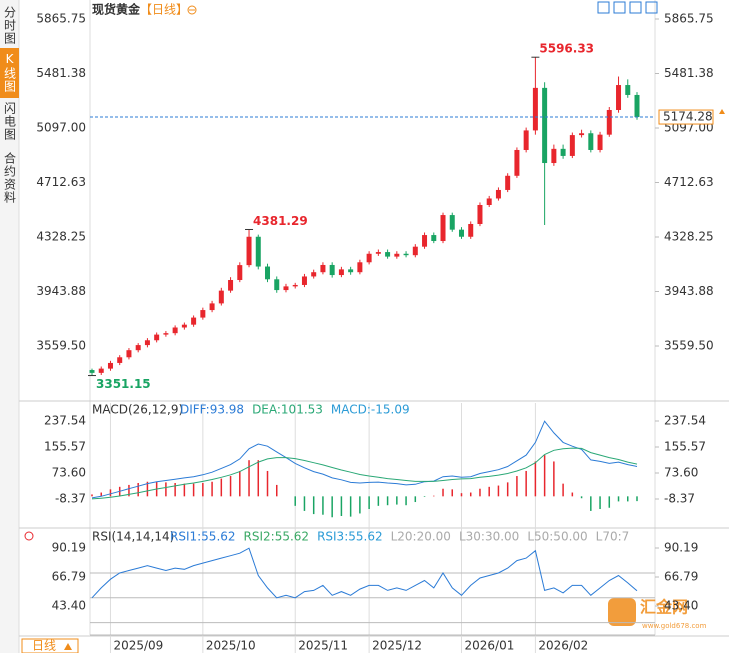 The image size is (729, 657). I want to click on legend-item: RSI3:55.62, so click(350, 537).